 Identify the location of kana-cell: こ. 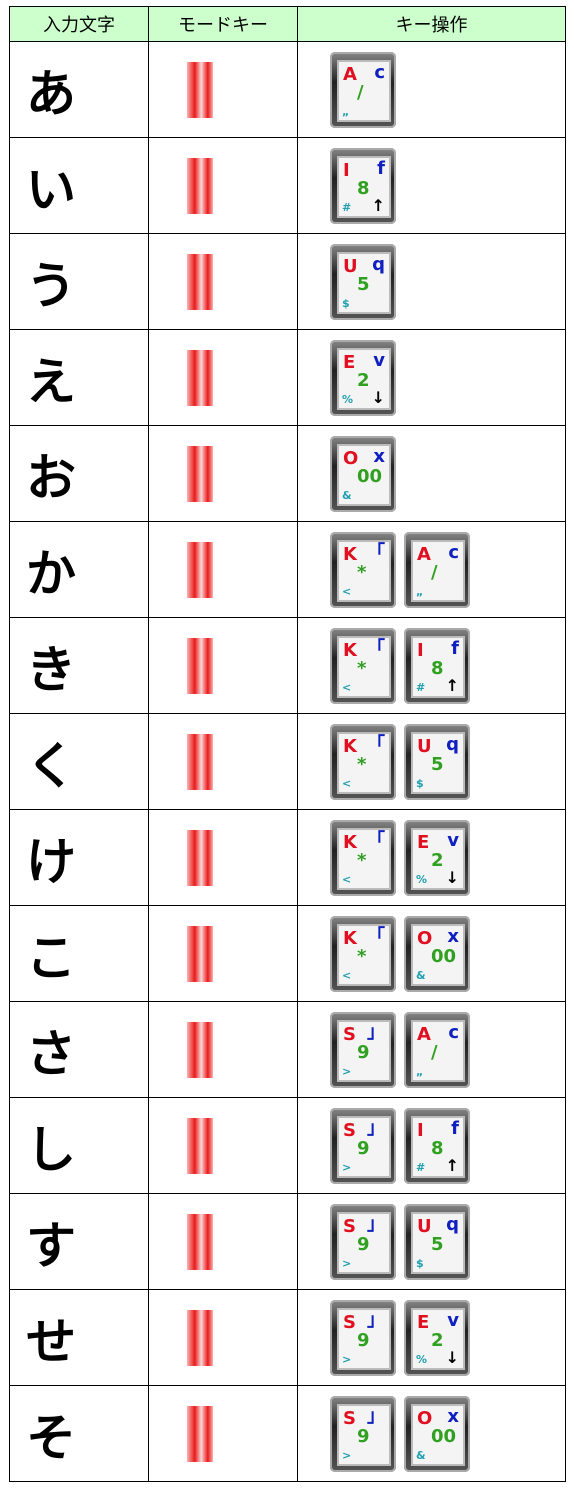
(79, 953).